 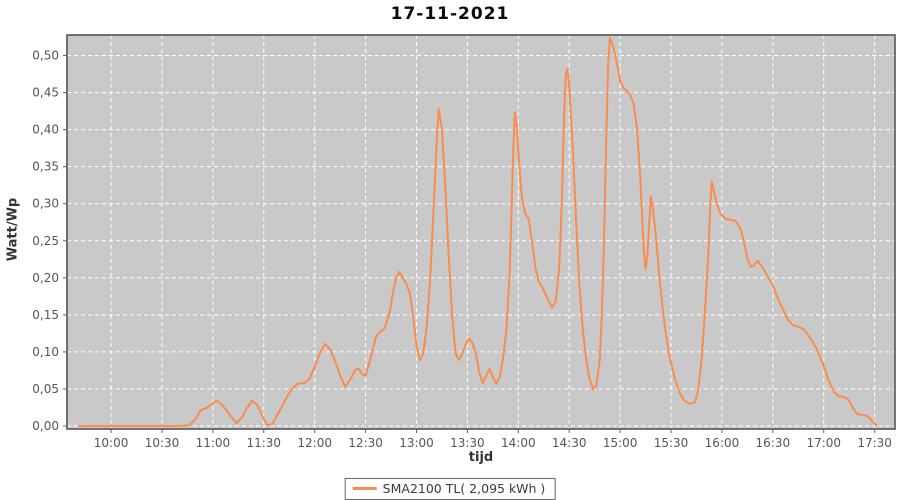 I want to click on x-tick-label: 12:00, so click(x=314, y=443).